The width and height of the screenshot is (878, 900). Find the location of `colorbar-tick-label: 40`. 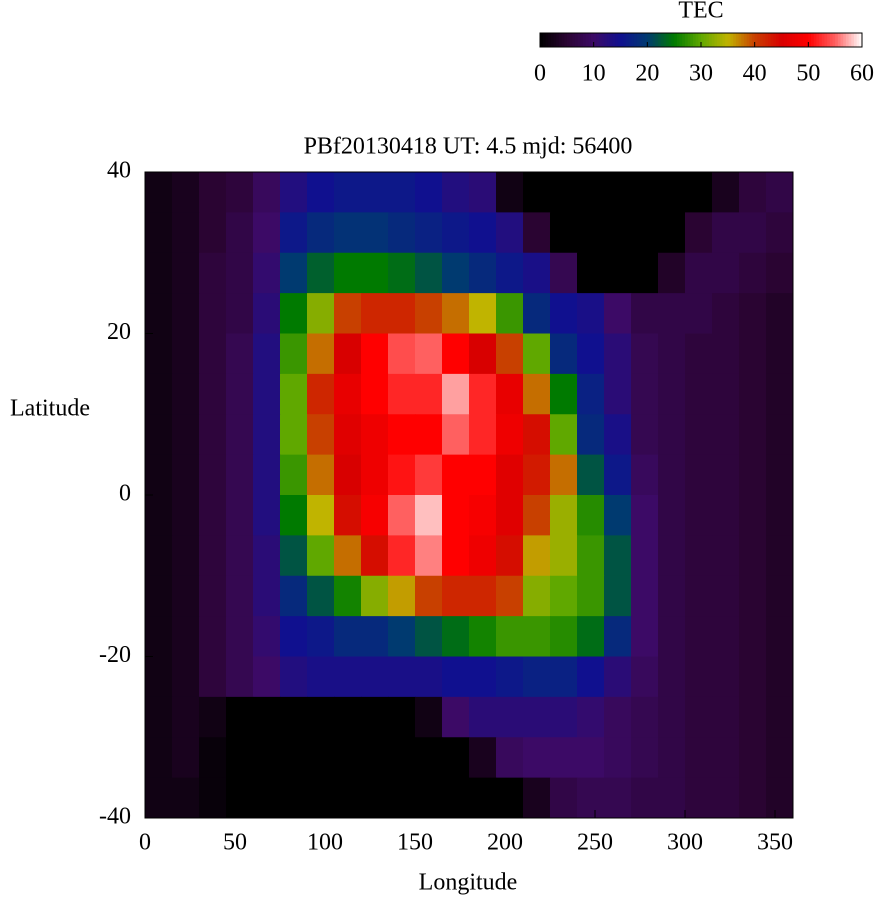

colorbar-tick-label: 40 is located at coordinates (755, 74).